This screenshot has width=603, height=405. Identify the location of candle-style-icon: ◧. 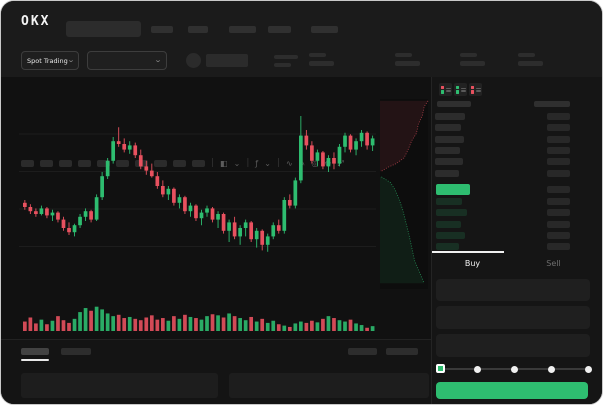
(224, 163).